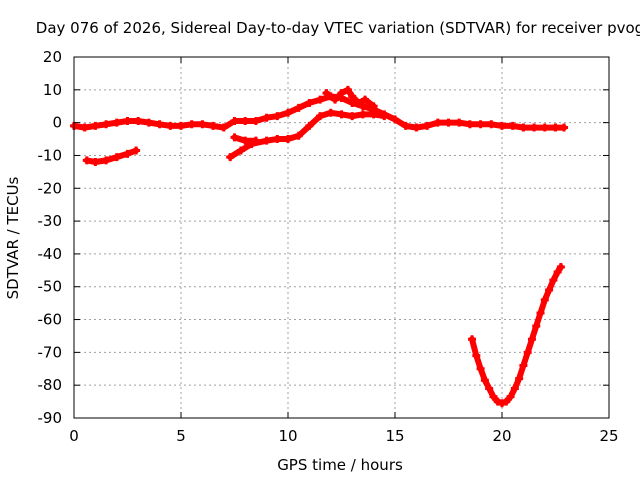 The image size is (640, 480). What do you see at coordinates (50, 320) in the screenshot?
I see `y-tick-label: -60` at bounding box center [50, 320].